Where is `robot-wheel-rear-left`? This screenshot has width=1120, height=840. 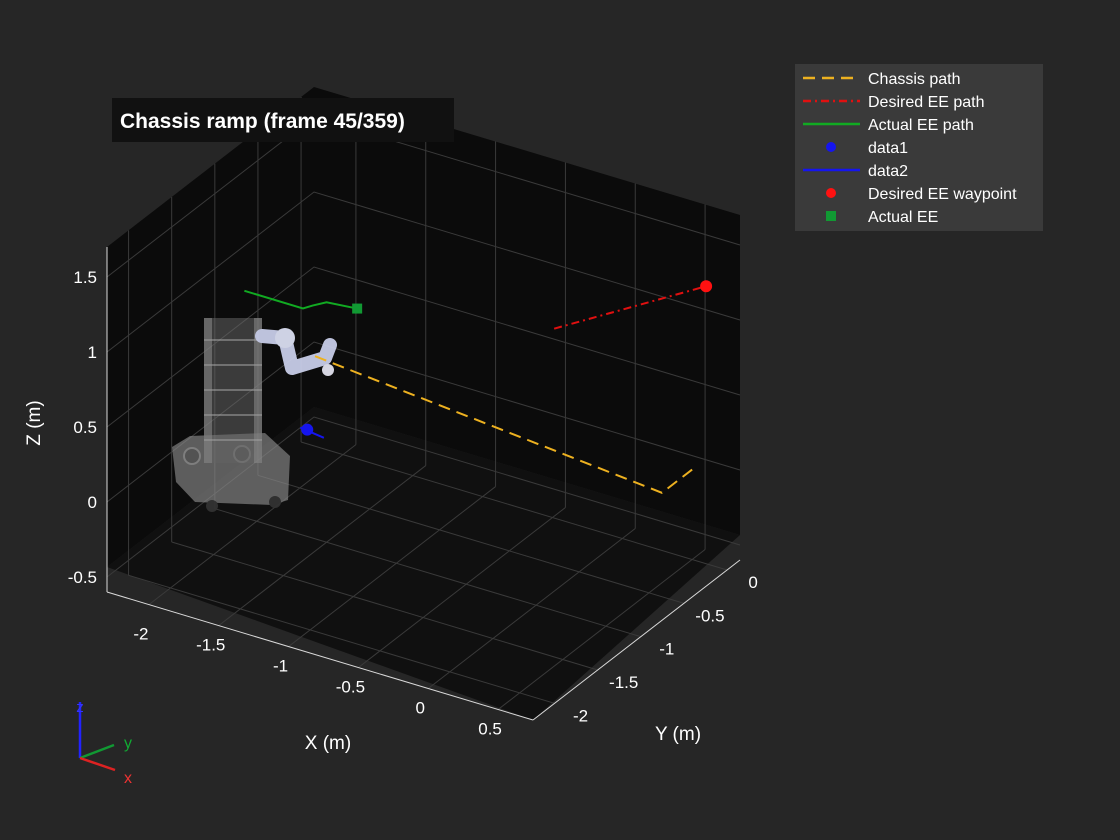 robot-wheel-rear-left is located at coordinates (212, 506).